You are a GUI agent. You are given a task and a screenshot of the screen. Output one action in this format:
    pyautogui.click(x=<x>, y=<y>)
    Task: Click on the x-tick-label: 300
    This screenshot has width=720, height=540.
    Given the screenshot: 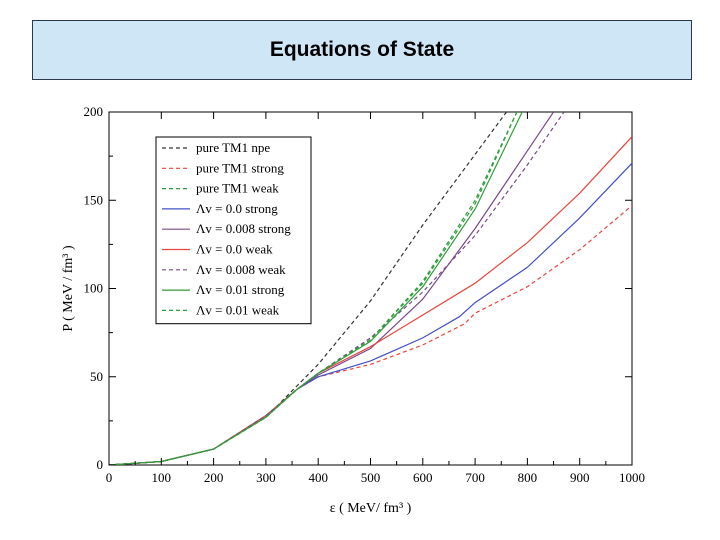 What is the action you would take?
    pyautogui.click(x=266, y=477)
    